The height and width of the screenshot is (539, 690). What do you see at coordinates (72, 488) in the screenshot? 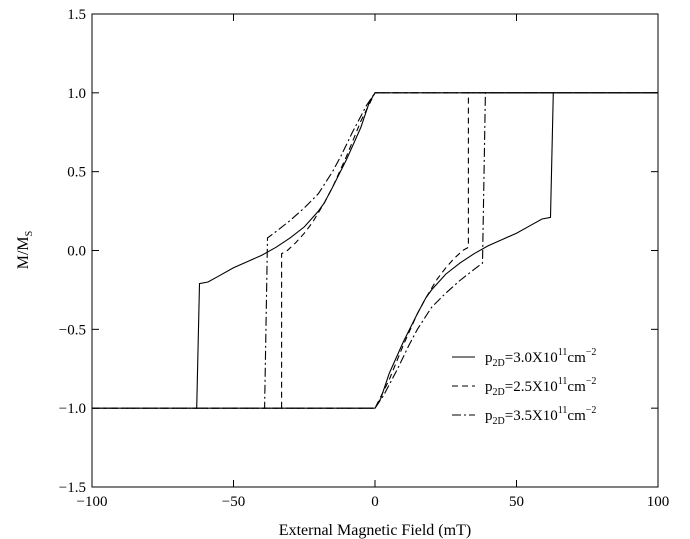
I see `y-tick-label: −1.5` at bounding box center [72, 488].